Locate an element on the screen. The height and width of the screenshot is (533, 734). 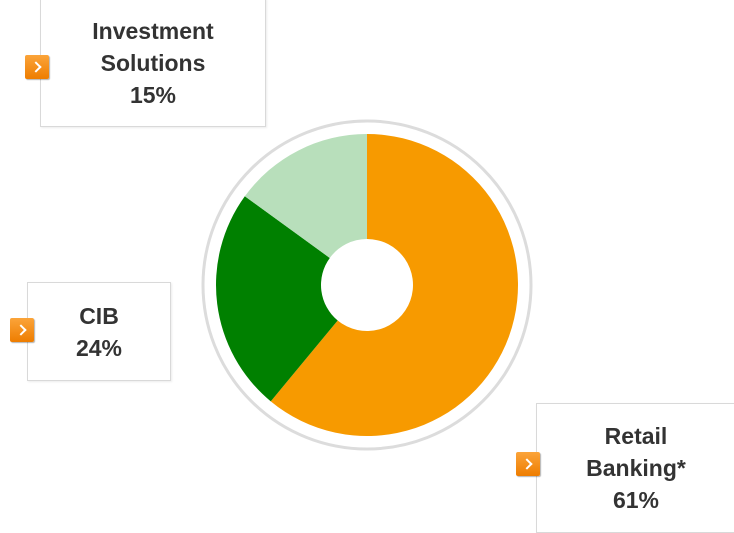
value-label: 24% is located at coordinates (99, 347).